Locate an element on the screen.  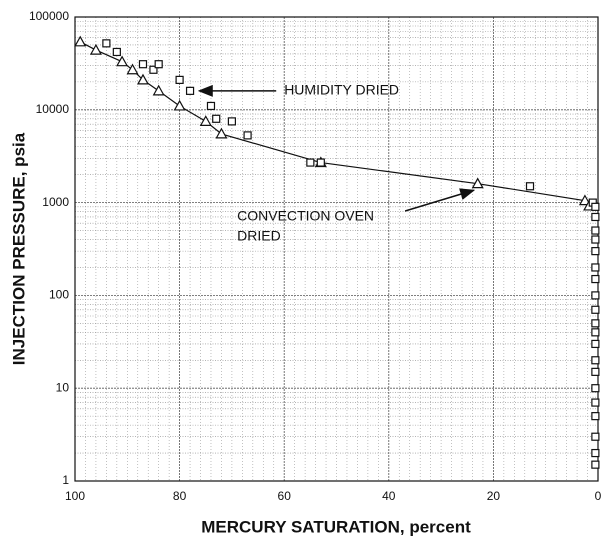
y-tick-label: 10000 is located at coordinates (53, 109).